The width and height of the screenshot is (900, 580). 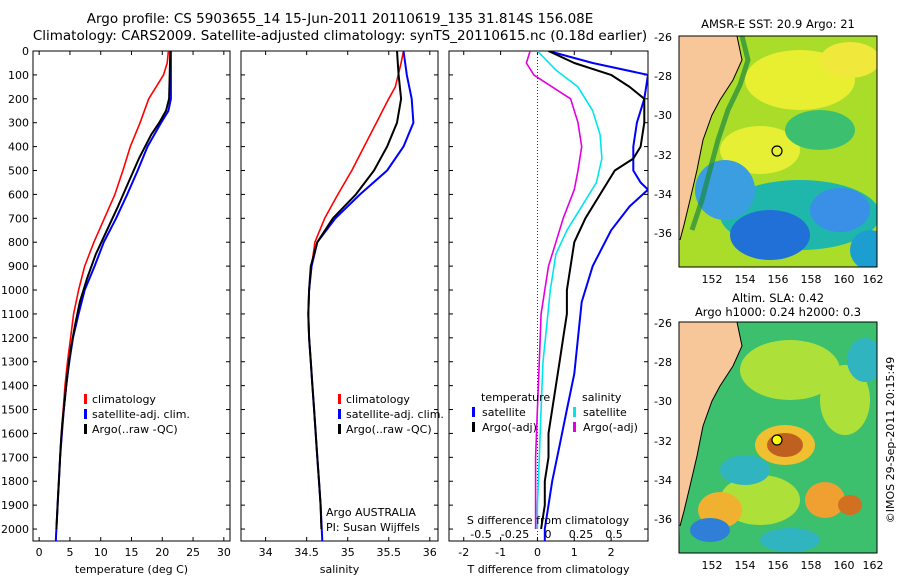 What do you see at coordinates (39, 552) in the screenshot?
I see `x-tick-label: 0` at bounding box center [39, 552].